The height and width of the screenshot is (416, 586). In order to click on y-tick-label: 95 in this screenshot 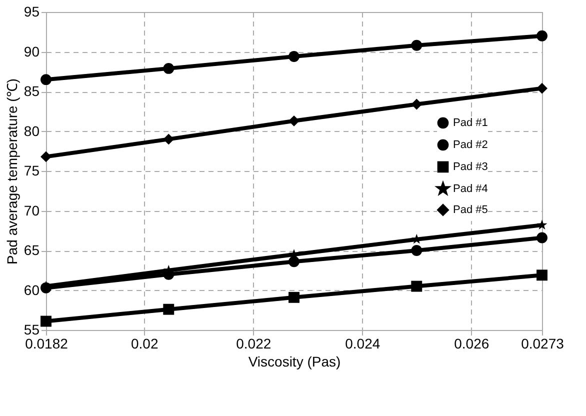, I will do `click(32, 12)`.